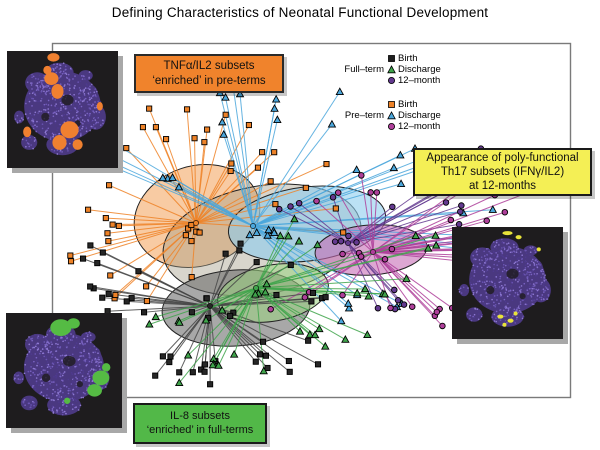 This screenshot has width=600, height=450. Describe the element at coordinates (391, 115) in the screenshot. I see `triangle-marker-icon` at that location.